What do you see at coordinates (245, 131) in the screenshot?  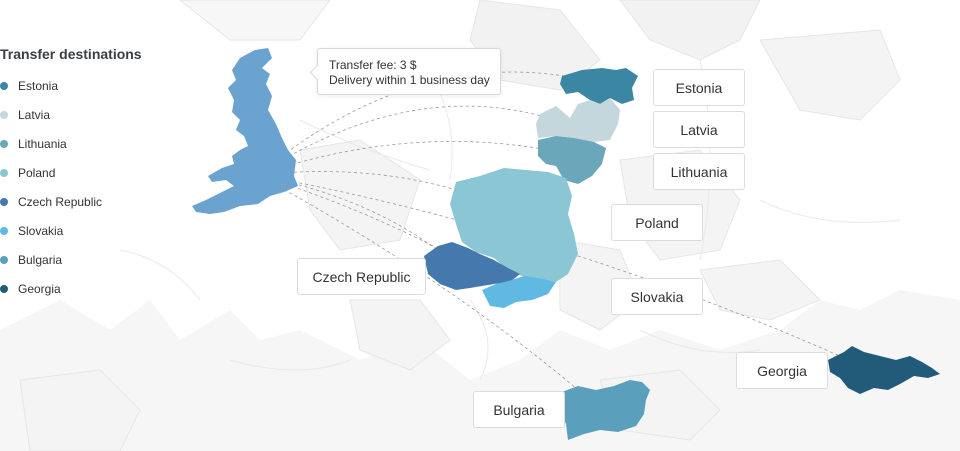 I see `uk-shape` at bounding box center [245, 131].